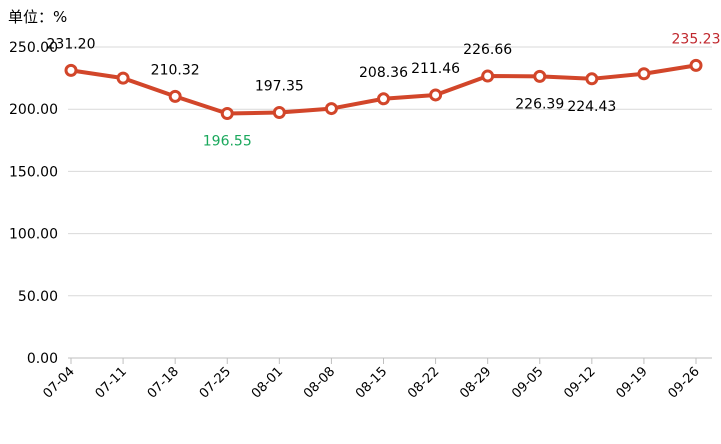 This screenshot has width=721, height=444. I want to click on x-tick-label: 09-19, so click(631, 382).